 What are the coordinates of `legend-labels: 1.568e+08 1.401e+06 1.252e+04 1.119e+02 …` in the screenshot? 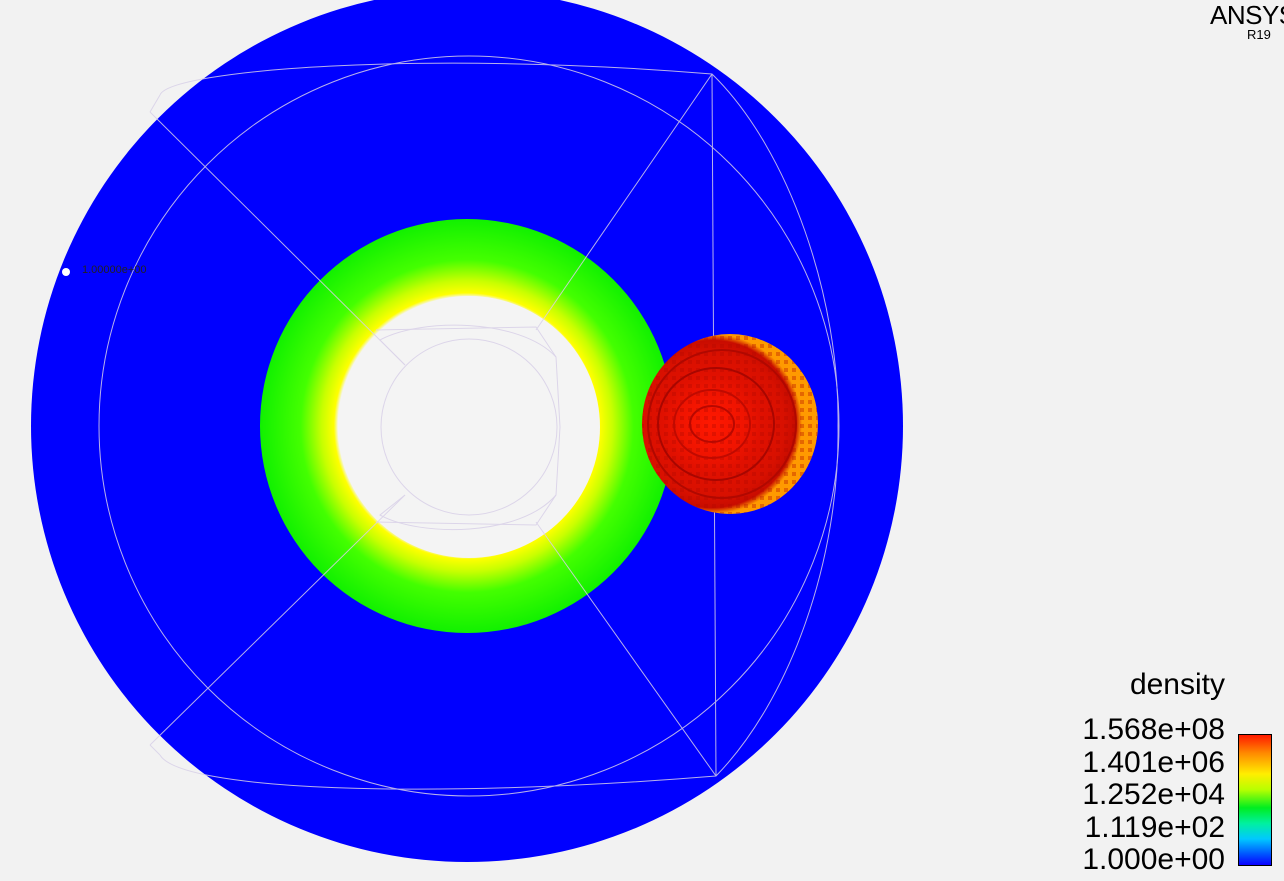 It's located at (1132, 795).